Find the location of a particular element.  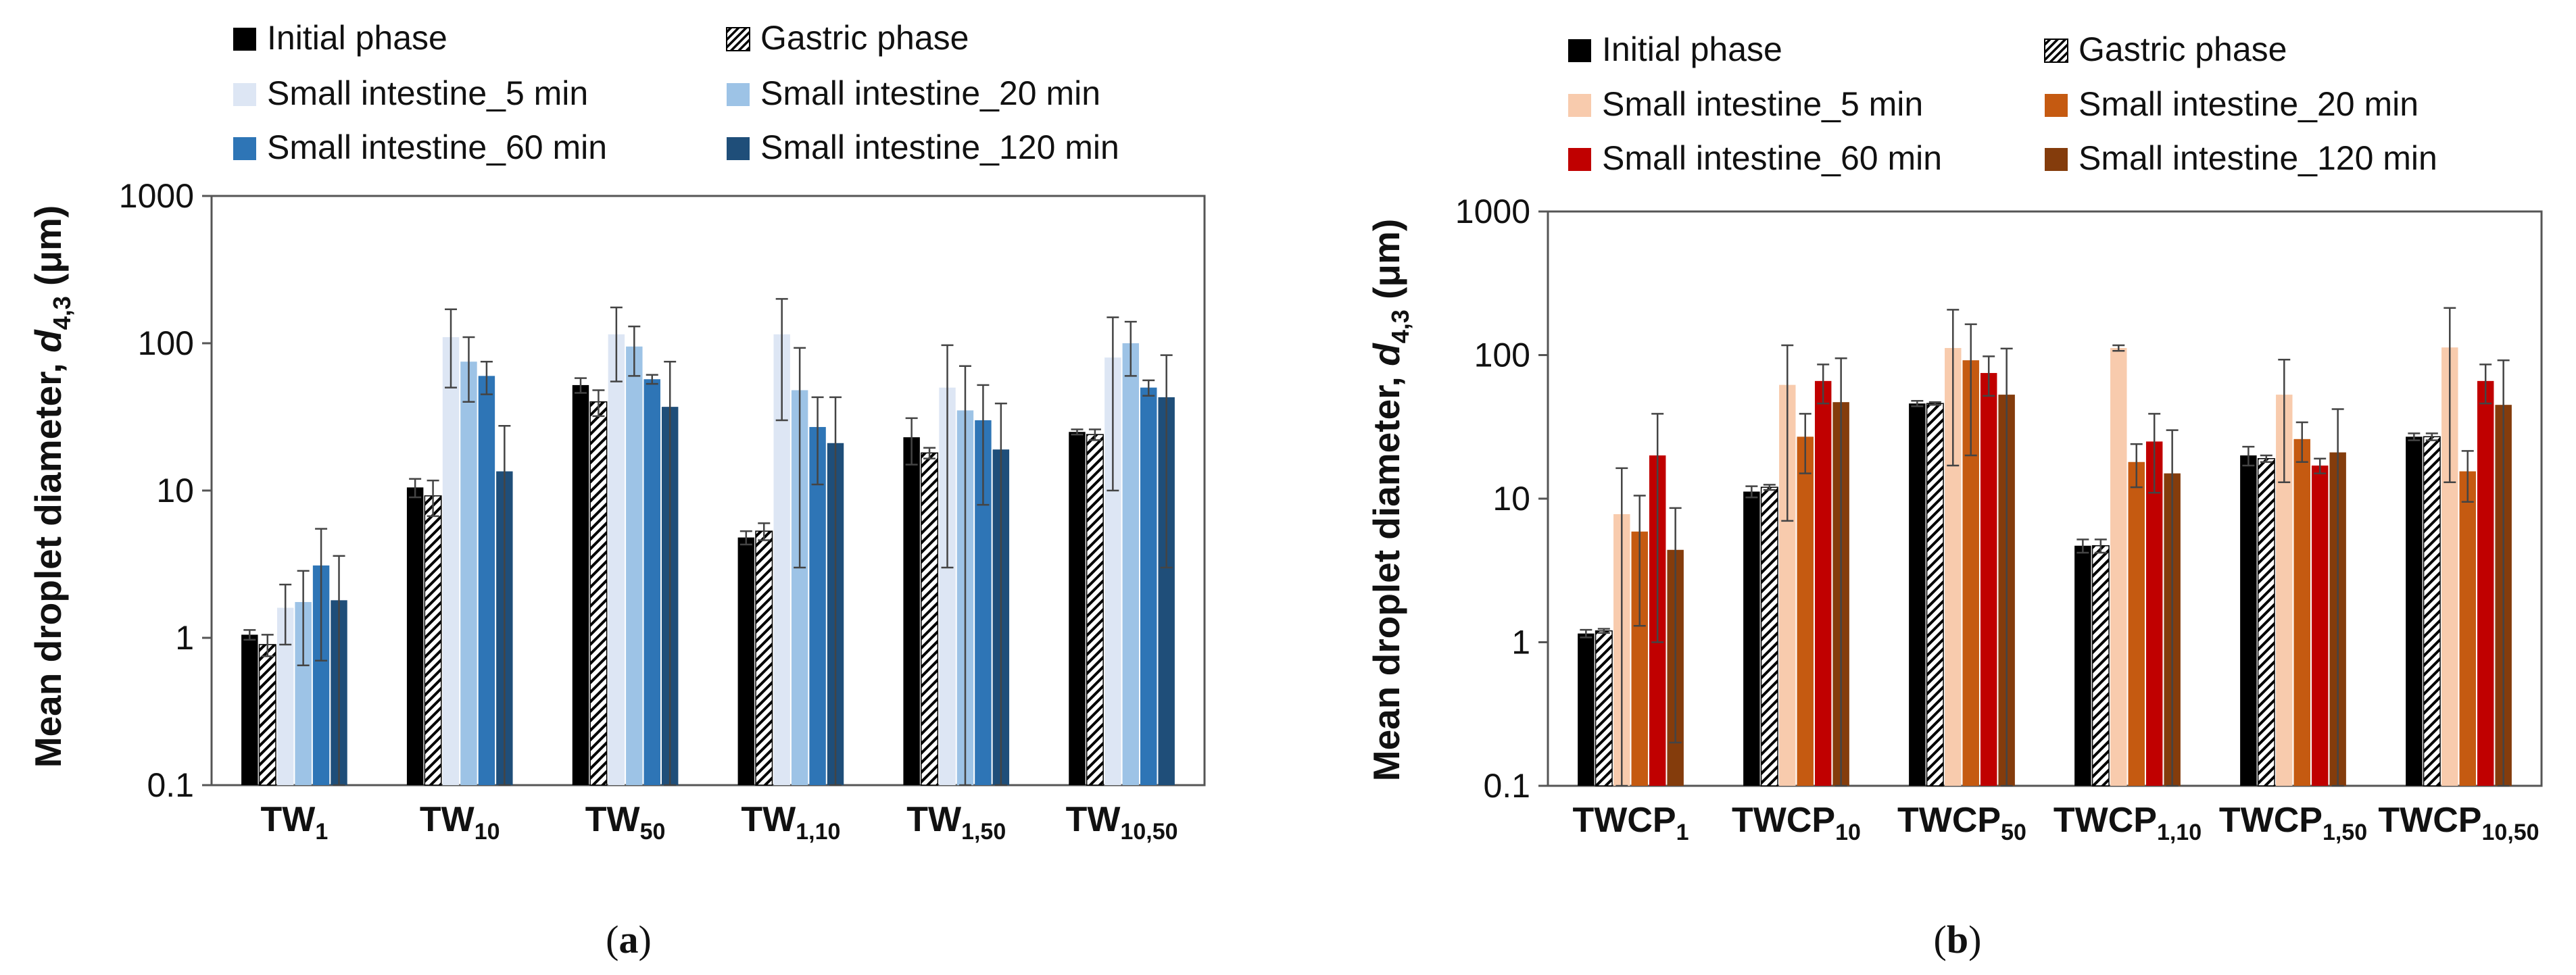

x-tick-label: TWCP10,50 is located at coordinates (2458, 823).